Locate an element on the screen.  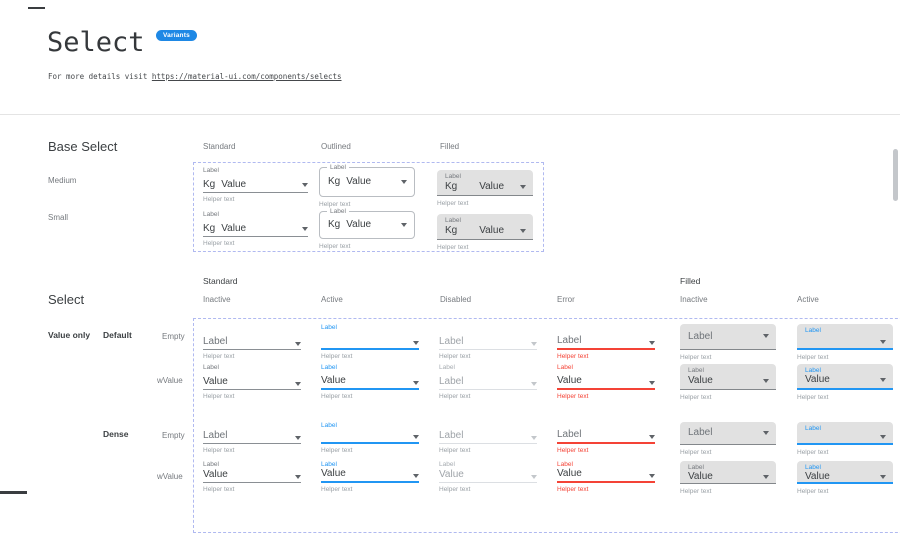
column-header-outlined: Outlined is located at coordinates (336, 146).